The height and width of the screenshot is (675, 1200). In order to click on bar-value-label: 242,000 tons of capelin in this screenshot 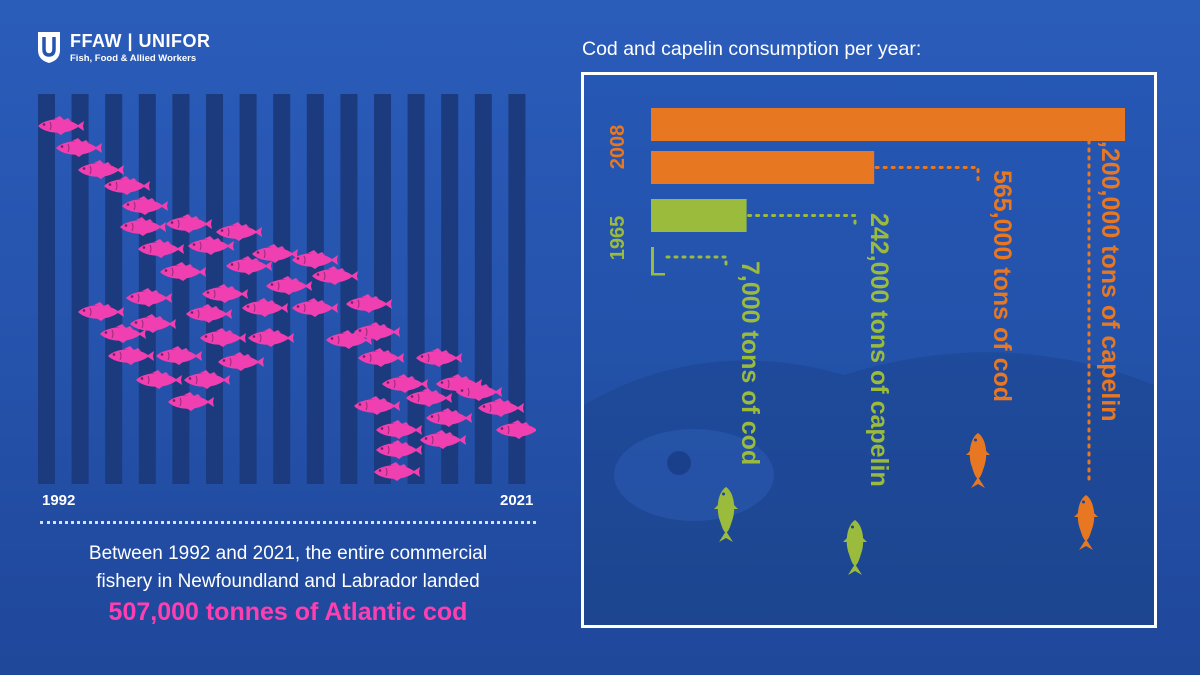, I will do `click(879, 350)`.